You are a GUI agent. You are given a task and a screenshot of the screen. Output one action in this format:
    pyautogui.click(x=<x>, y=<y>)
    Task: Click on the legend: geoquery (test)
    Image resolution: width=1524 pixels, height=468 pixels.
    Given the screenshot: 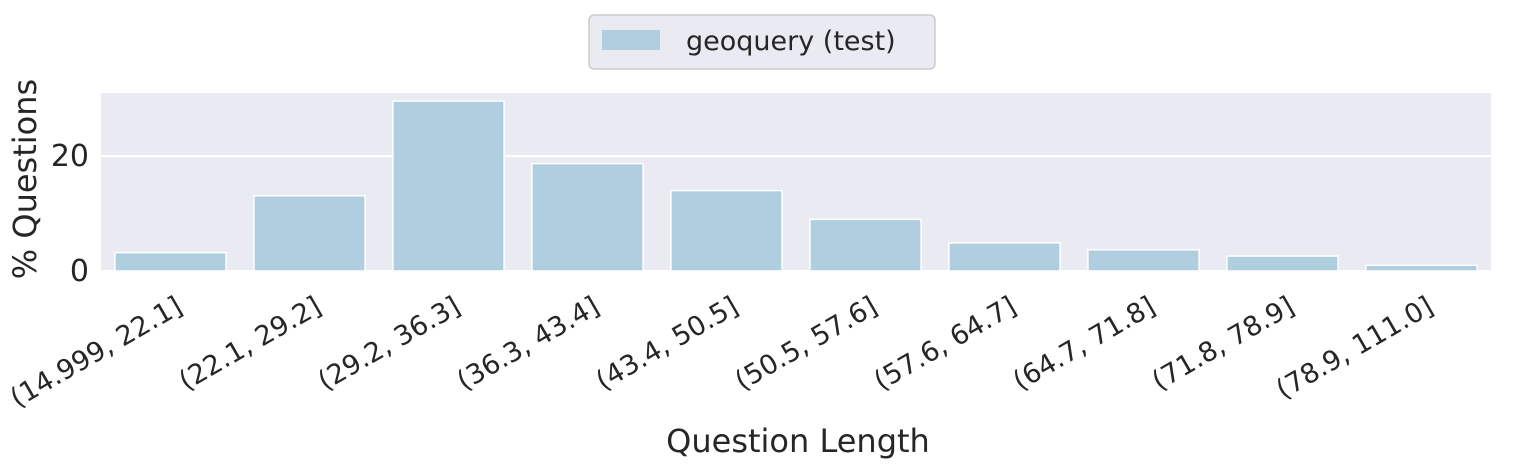 What is the action you would take?
    pyautogui.click(x=762, y=42)
    